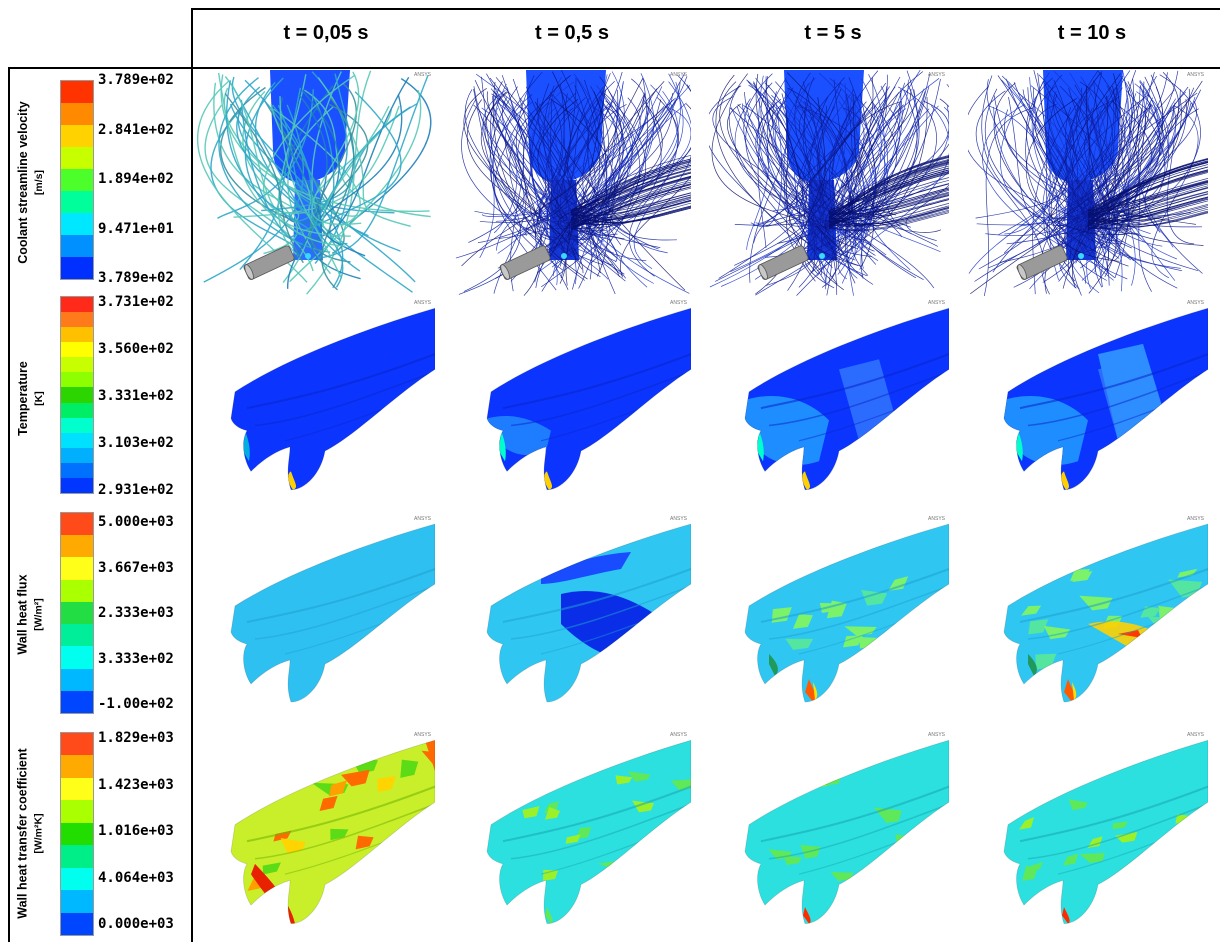 The image size is (1220, 942). Describe the element at coordinates (9, 504) in the screenshot. I see `left-border-line` at that location.